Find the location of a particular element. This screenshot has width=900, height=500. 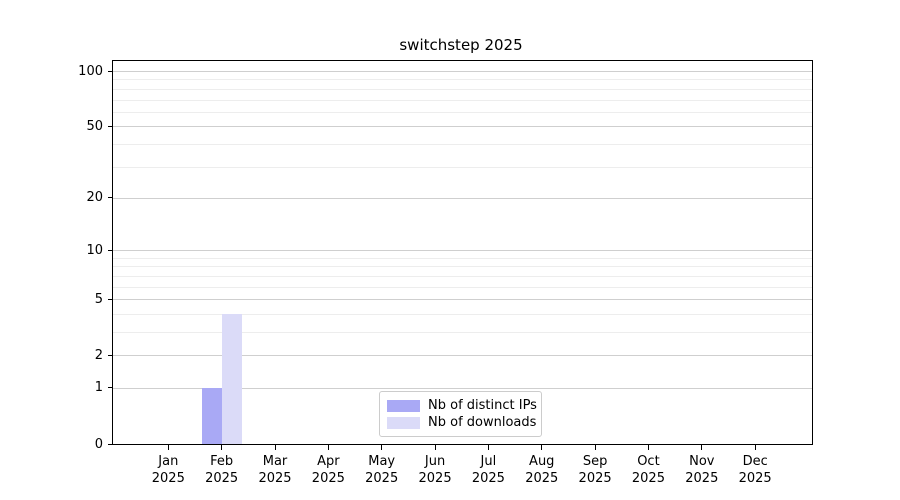

y-tick-label: 20 is located at coordinates (94, 198).